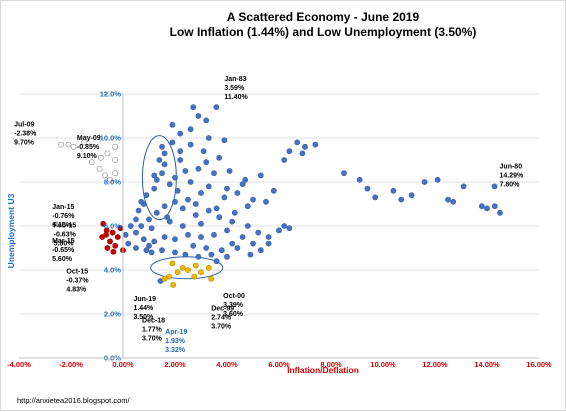 This screenshot has height=412, width=566. I want to click on y-tick-label: 2.0%, so click(112, 314).